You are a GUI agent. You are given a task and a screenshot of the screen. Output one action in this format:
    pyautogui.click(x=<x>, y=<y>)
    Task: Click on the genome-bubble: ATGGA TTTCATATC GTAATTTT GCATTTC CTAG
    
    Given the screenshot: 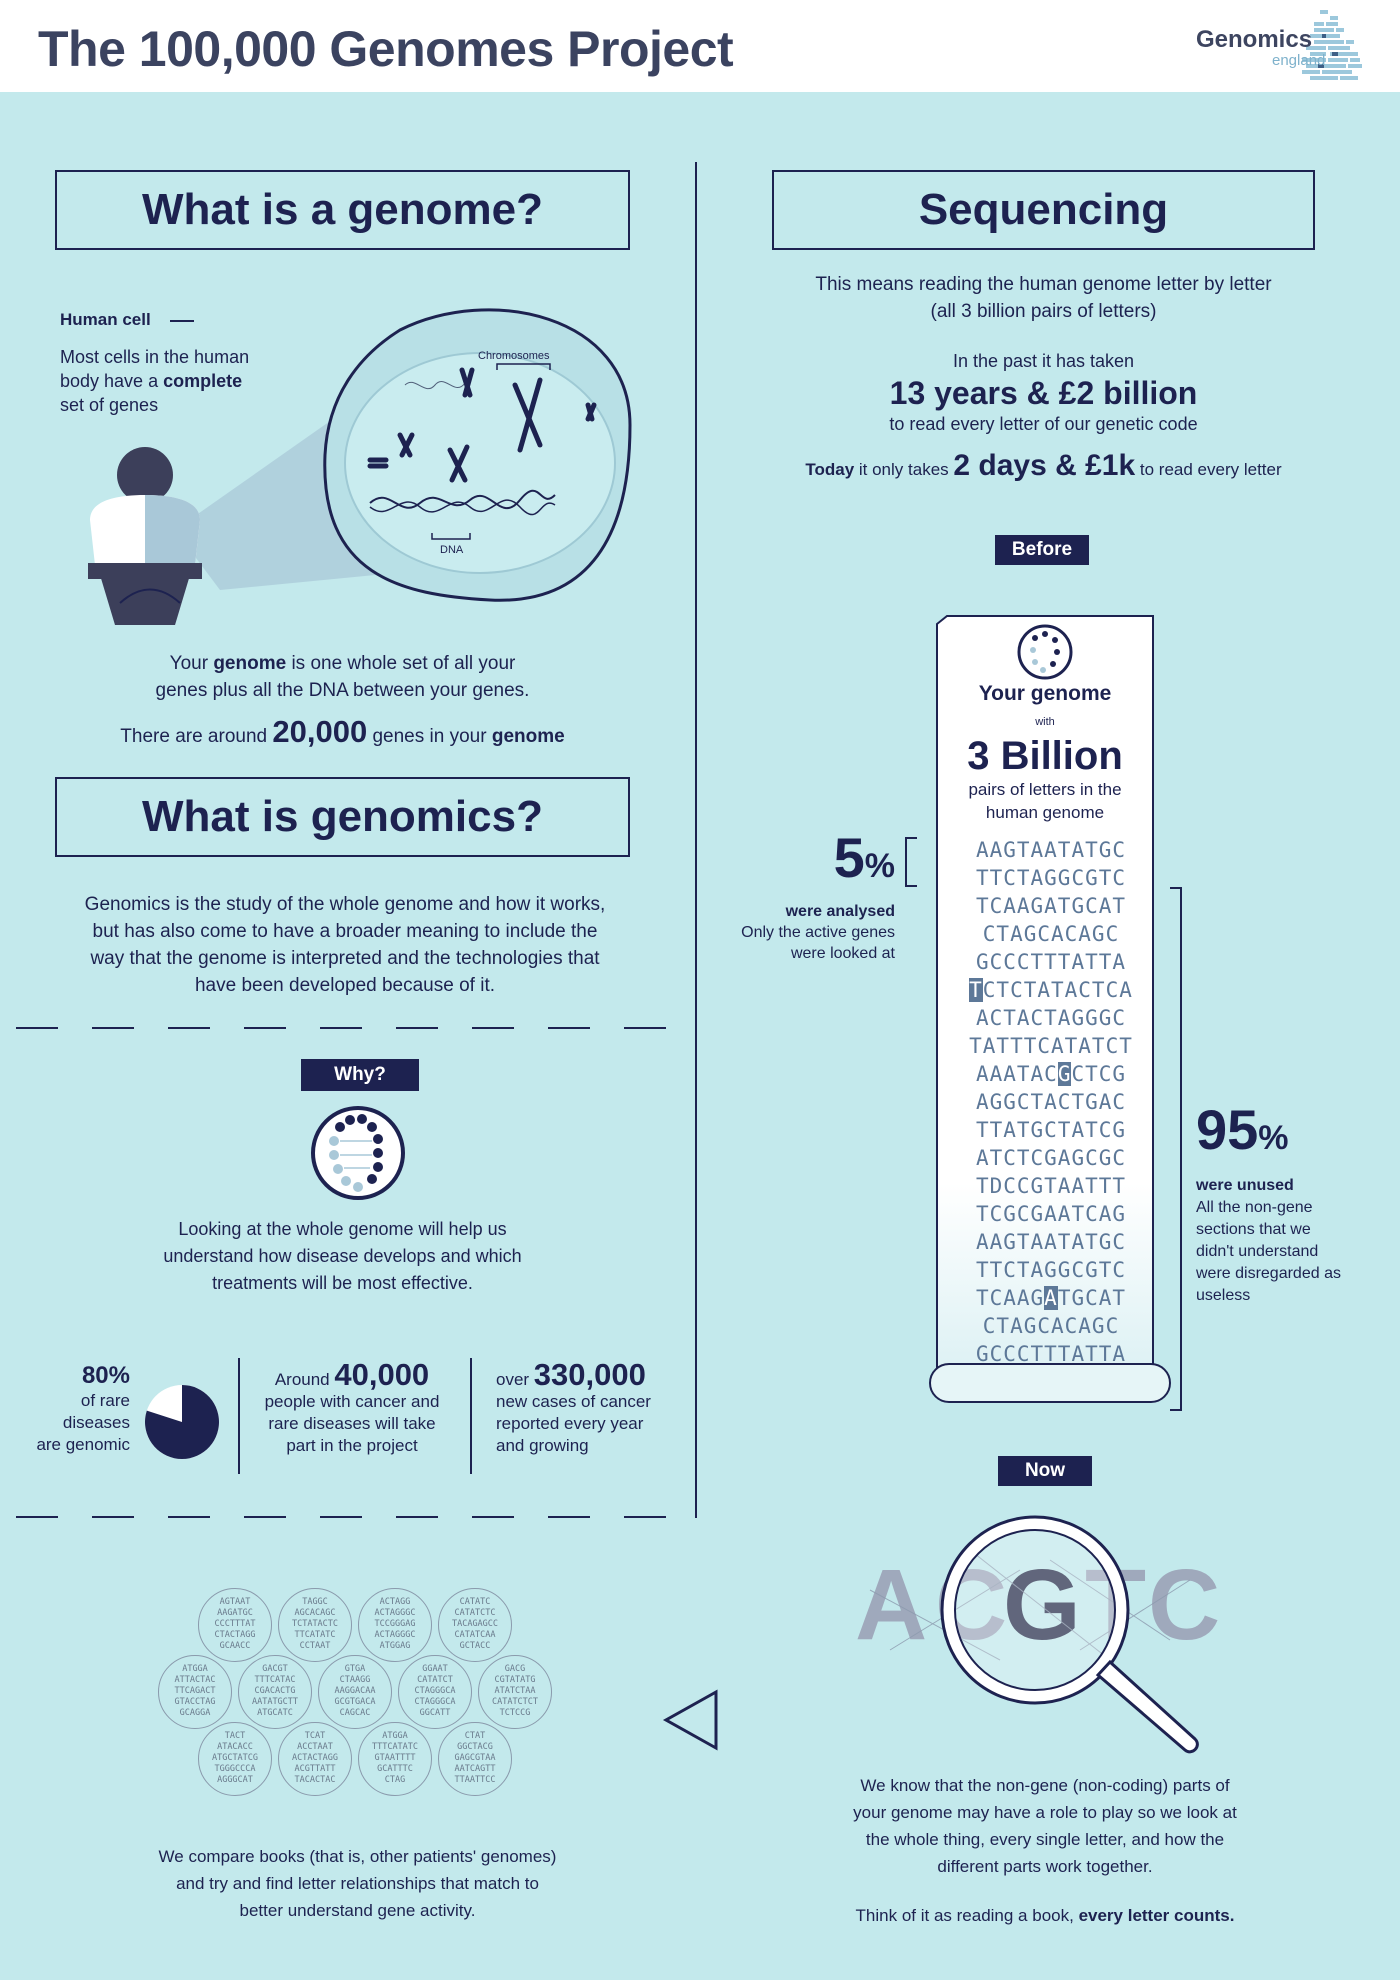 What is the action you would take?
    pyautogui.click(x=395, y=1759)
    